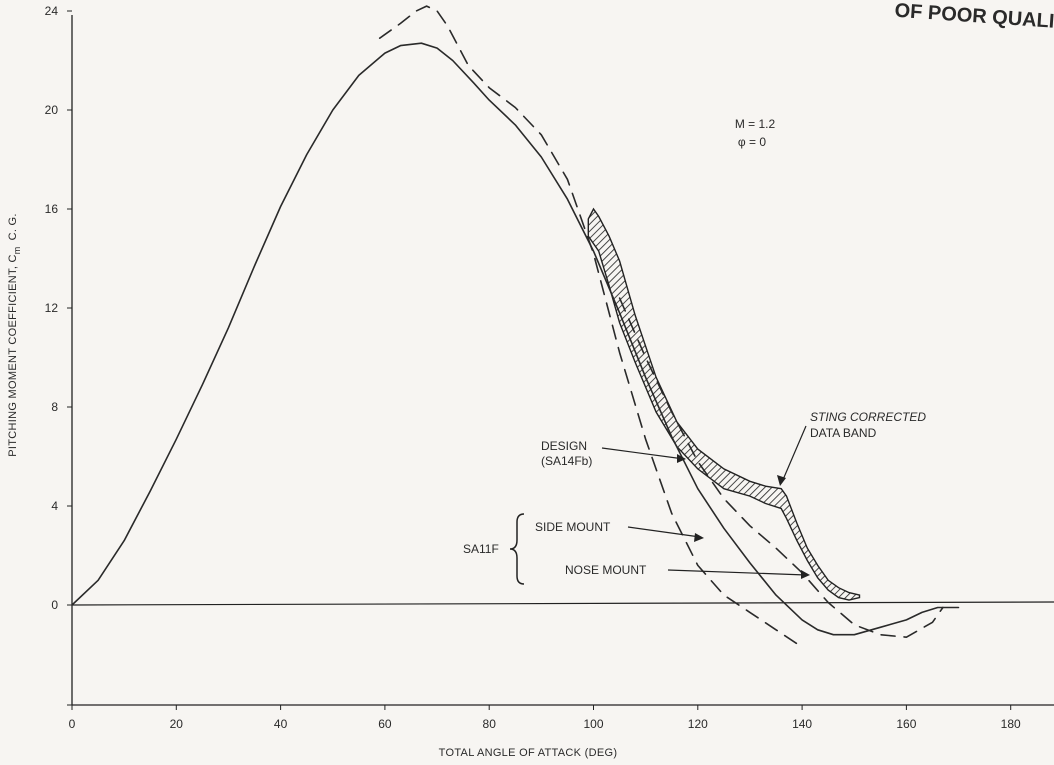  I want to click on band-arrowhead, so click(781, 480).